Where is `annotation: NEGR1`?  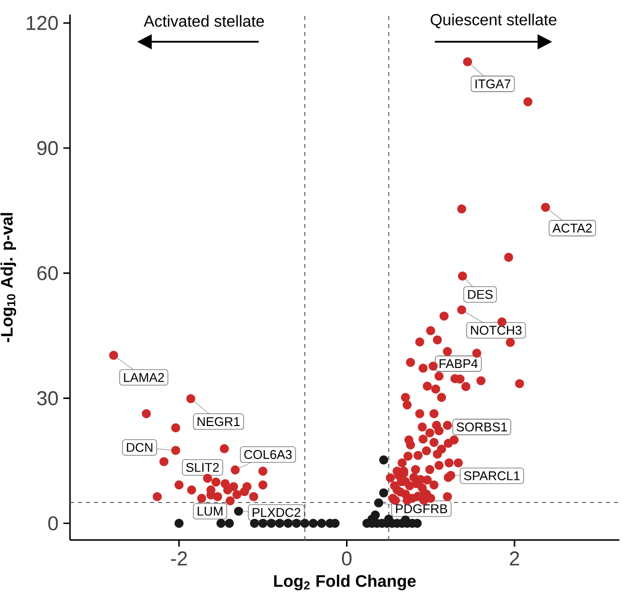
annotation: NEGR1 is located at coordinates (219, 421).